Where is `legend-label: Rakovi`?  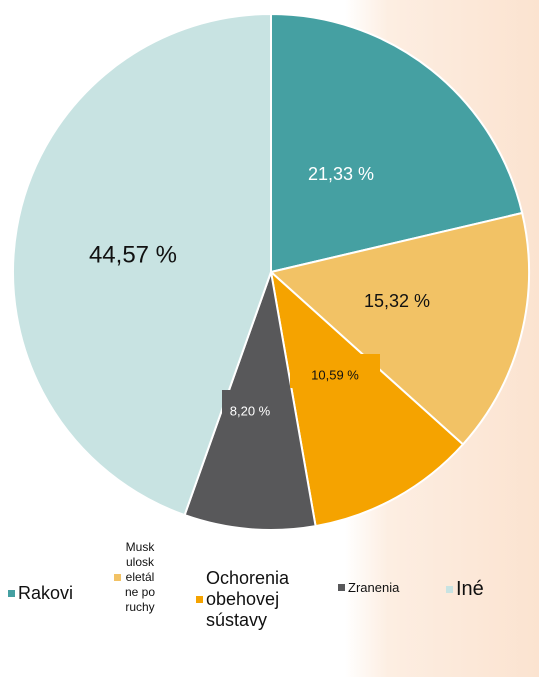 legend-label: Rakovi is located at coordinates (46, 593).